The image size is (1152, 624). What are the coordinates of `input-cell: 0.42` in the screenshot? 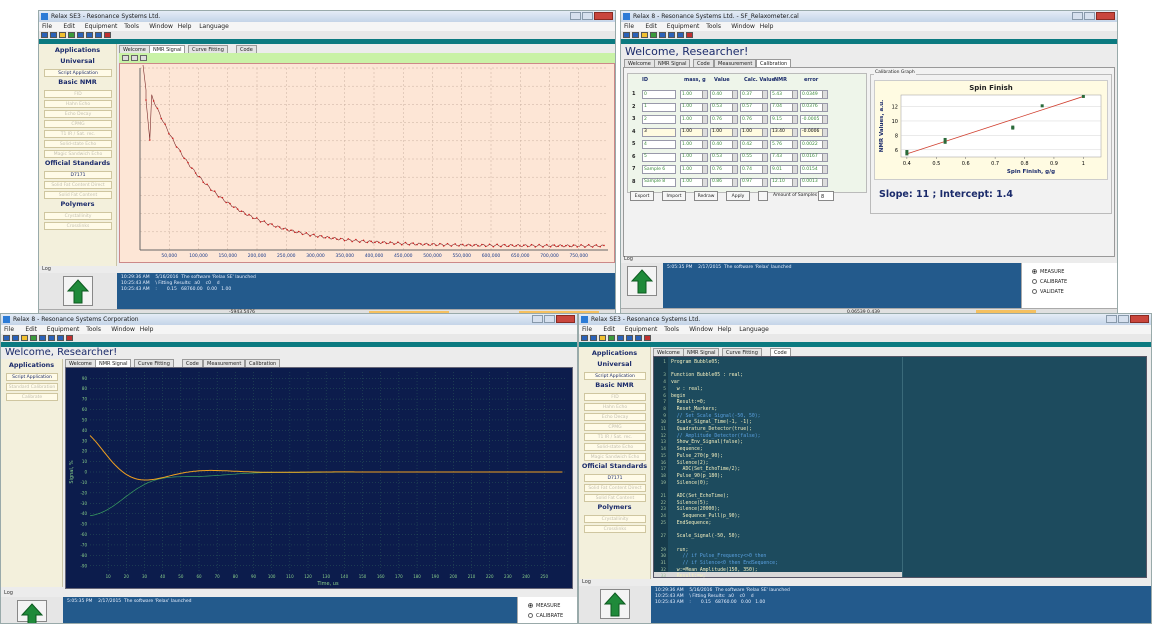 It's located at (754, 144).